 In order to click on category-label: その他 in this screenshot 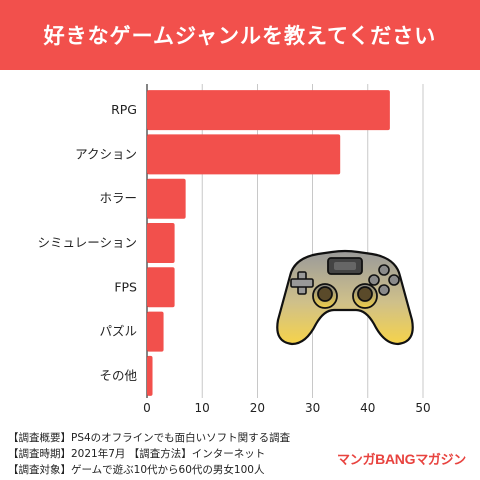, I will do `click(118, 375)`.